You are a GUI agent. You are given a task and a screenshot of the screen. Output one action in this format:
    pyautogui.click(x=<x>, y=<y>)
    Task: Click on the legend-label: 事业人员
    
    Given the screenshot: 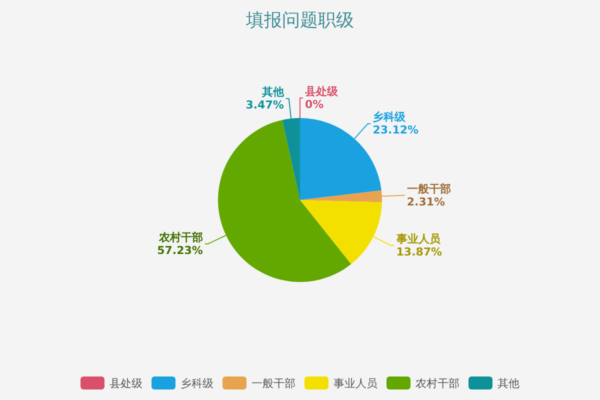 What is the action you would take?
    pyautogui.click(x=356, y=383)
    